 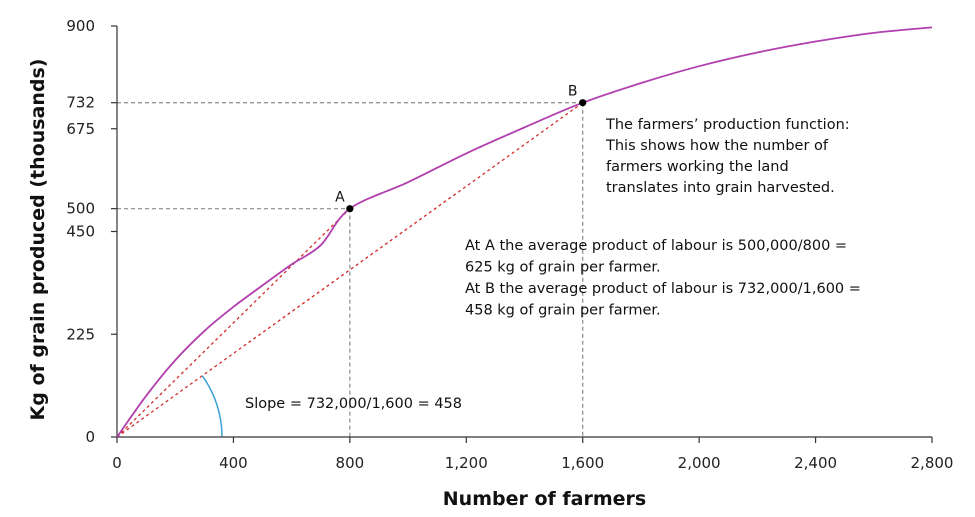 What do you see at coordinates (582, 463) in the screenshot?
I see `x-tick-label: 1,600` at bounding box center [582, 463].